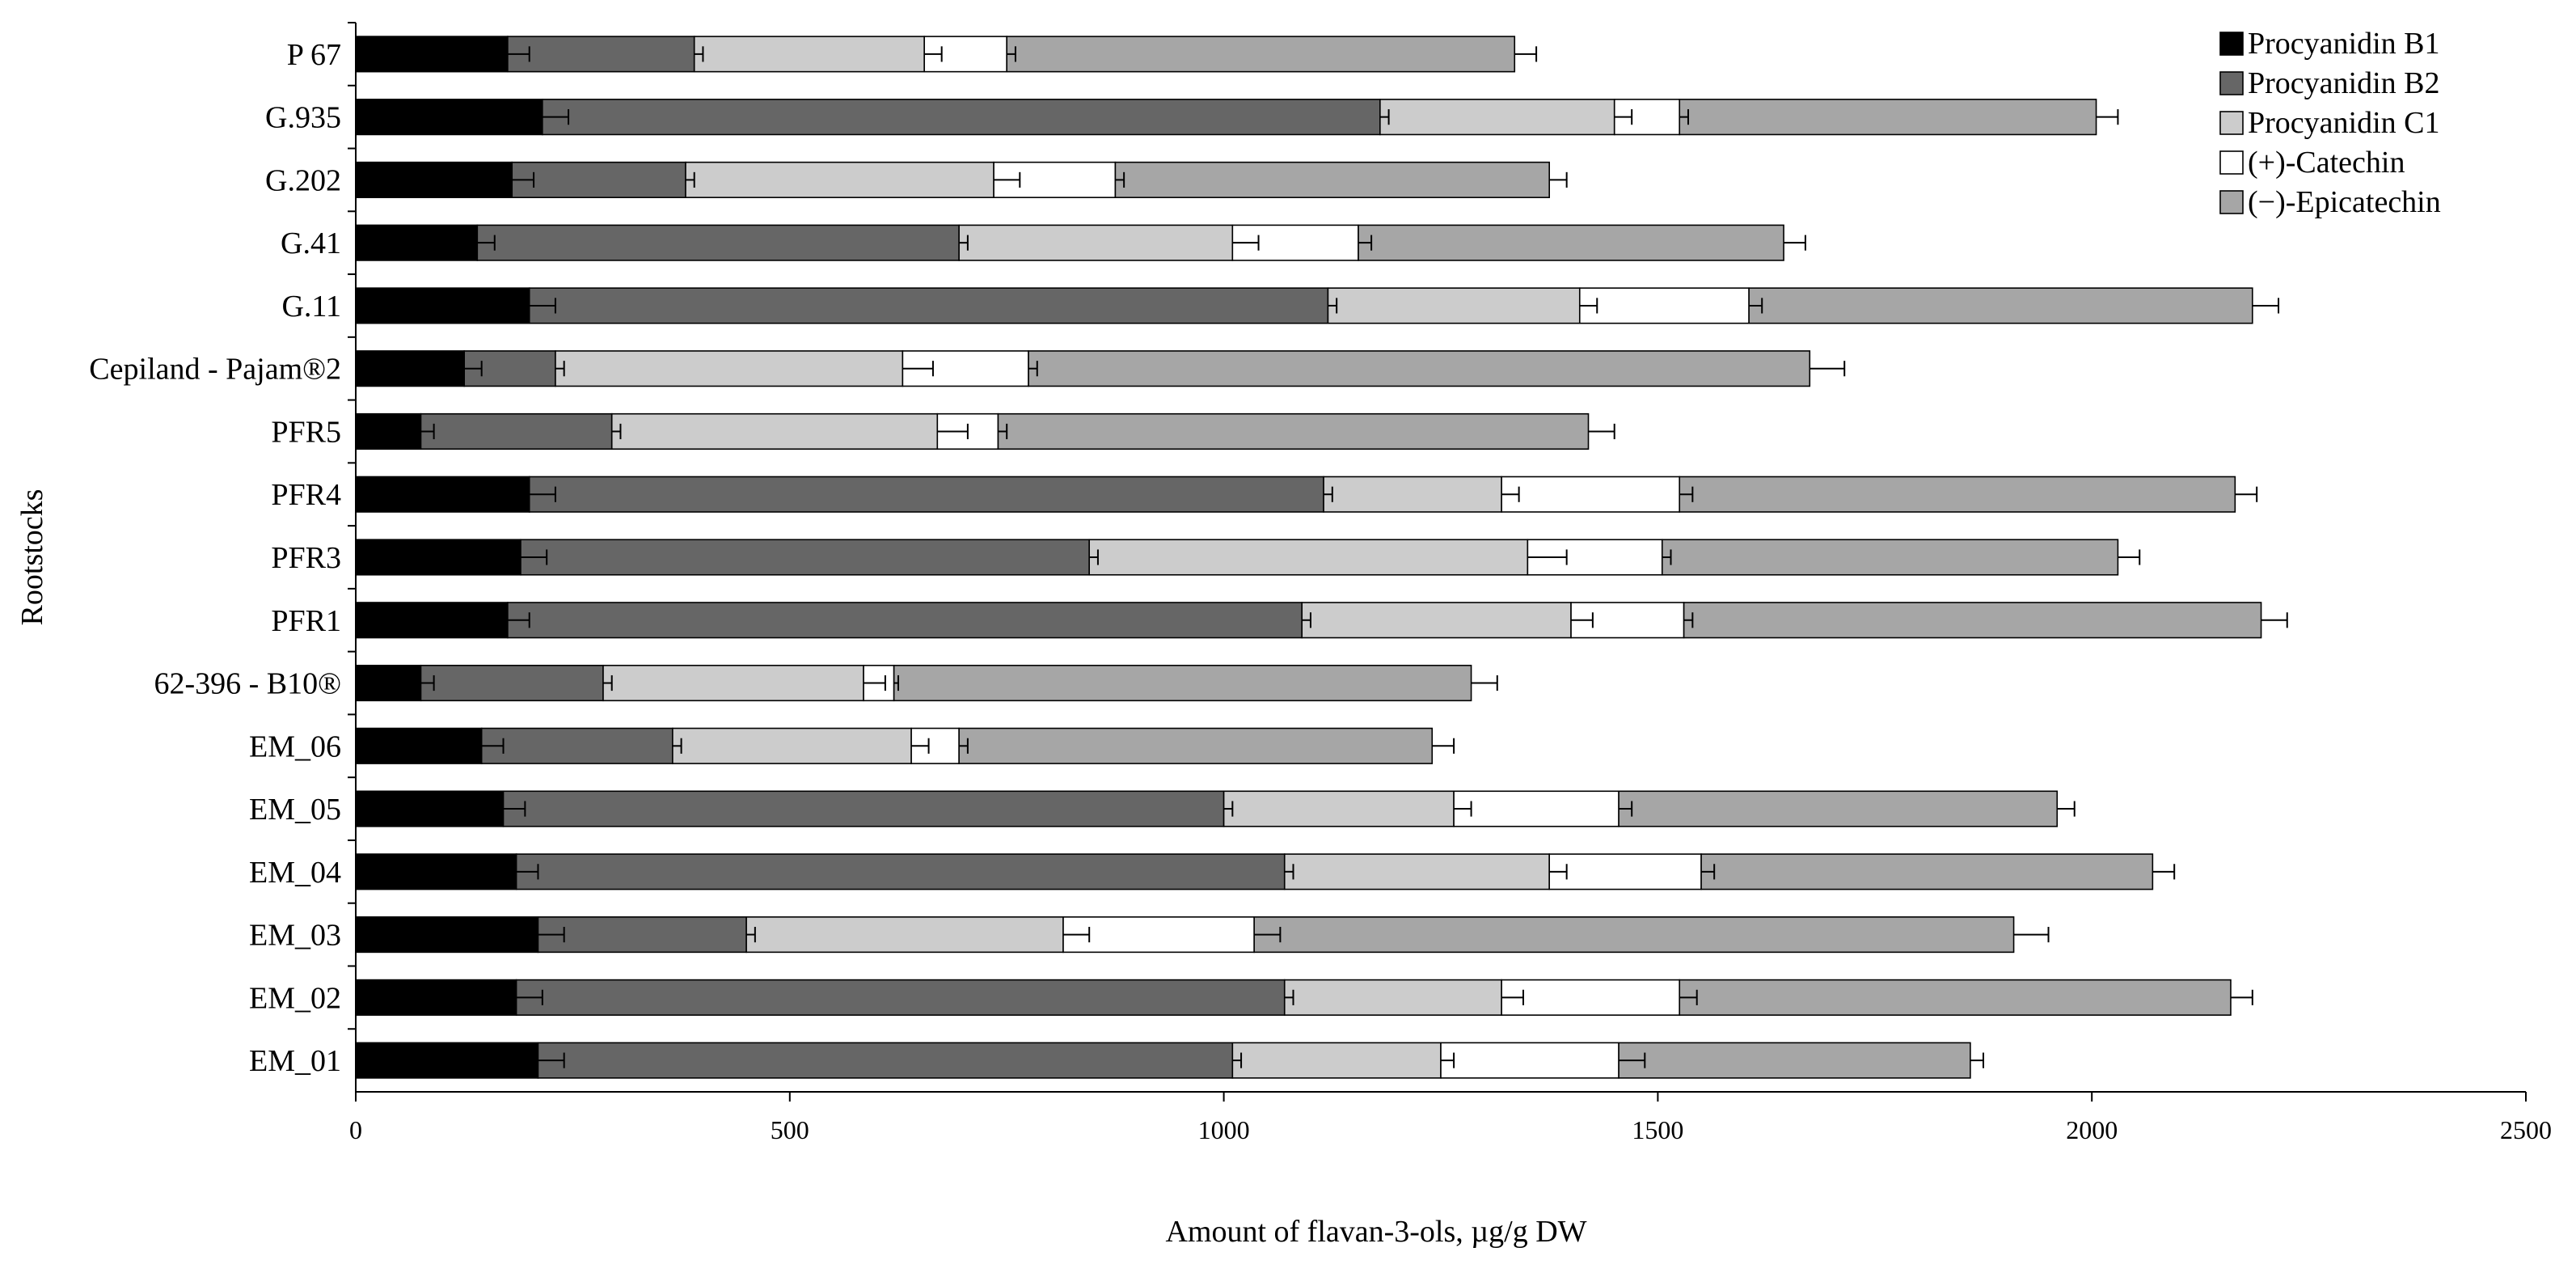  What do you see at coordinates (1375, 1232) in the screenshot?
I see `x-axis-title: Amount of flavan-3-ols, µg/g DW` at bounding box center [1375, 1232].